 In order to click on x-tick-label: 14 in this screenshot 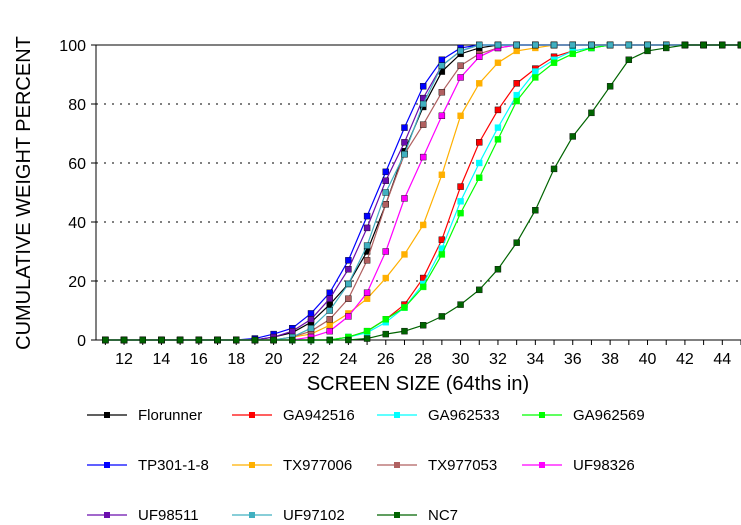, I will do `click(162, 359)`.